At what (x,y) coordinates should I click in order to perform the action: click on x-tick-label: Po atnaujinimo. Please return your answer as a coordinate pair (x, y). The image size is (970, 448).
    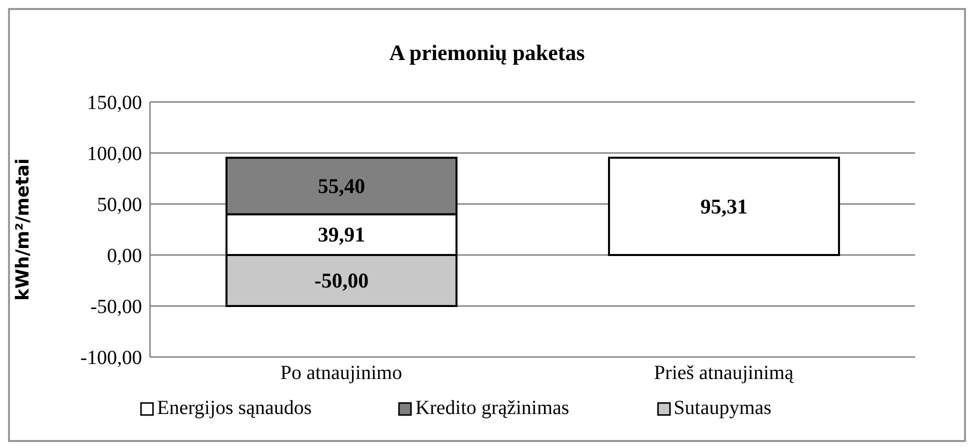
    Looking at the image, I should click on (341, 373).